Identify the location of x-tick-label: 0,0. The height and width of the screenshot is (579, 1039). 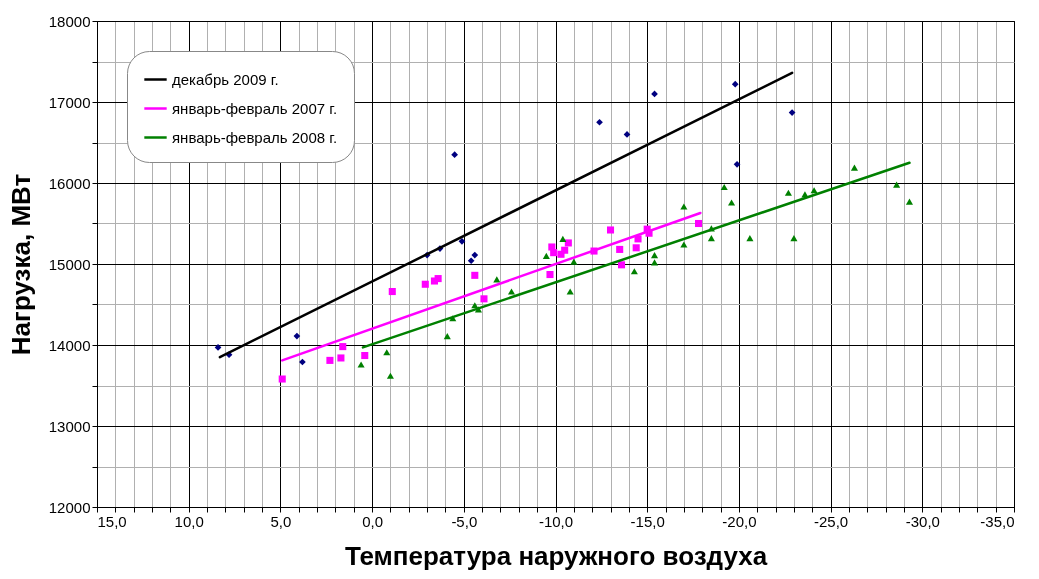
(373, 521).